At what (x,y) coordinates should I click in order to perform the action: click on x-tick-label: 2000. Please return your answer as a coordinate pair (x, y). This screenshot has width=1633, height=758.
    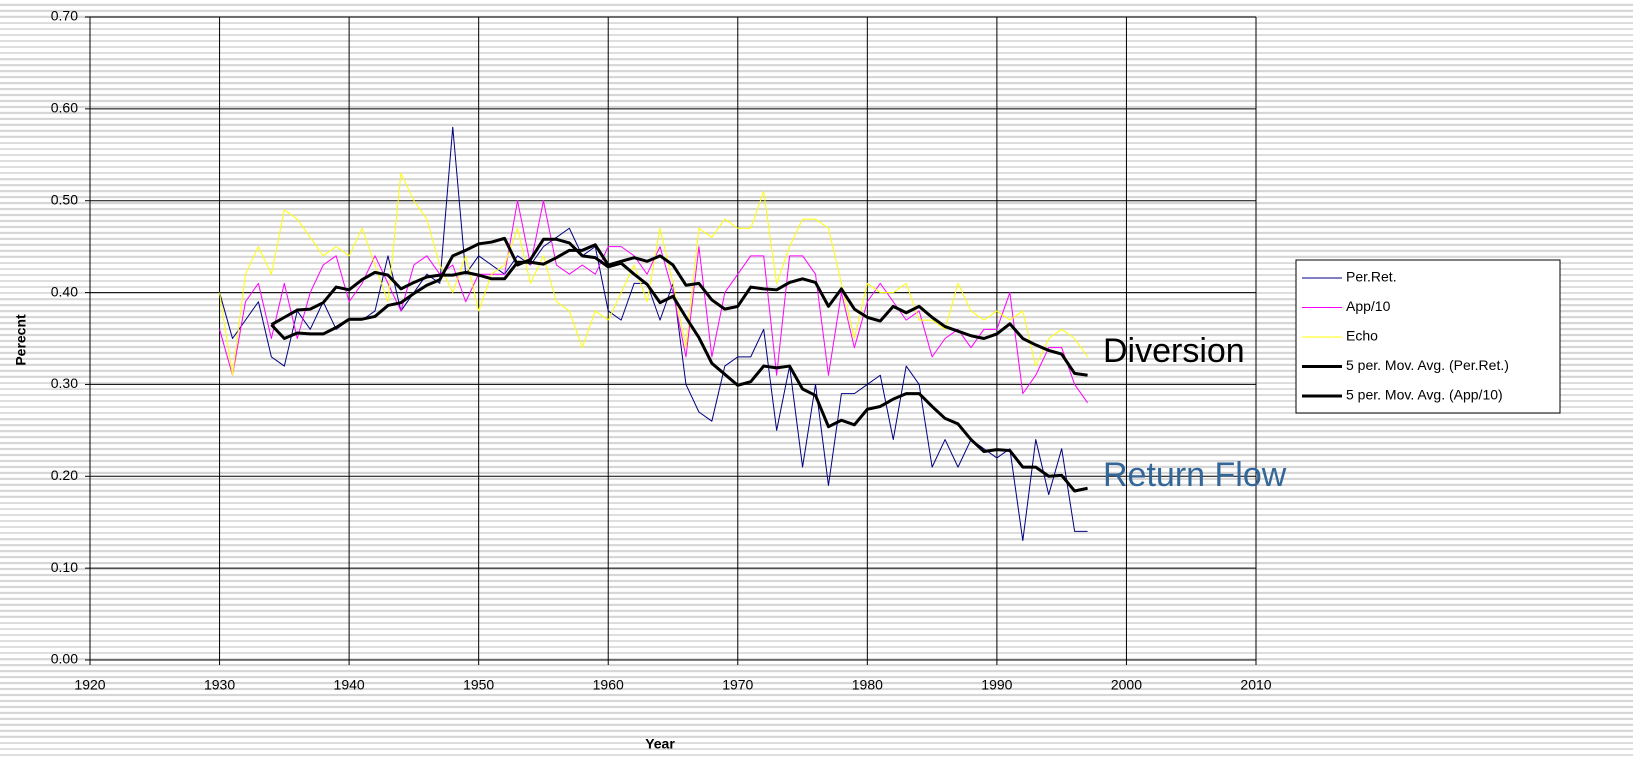
    Looking at the image, I should click on (1126, 685).